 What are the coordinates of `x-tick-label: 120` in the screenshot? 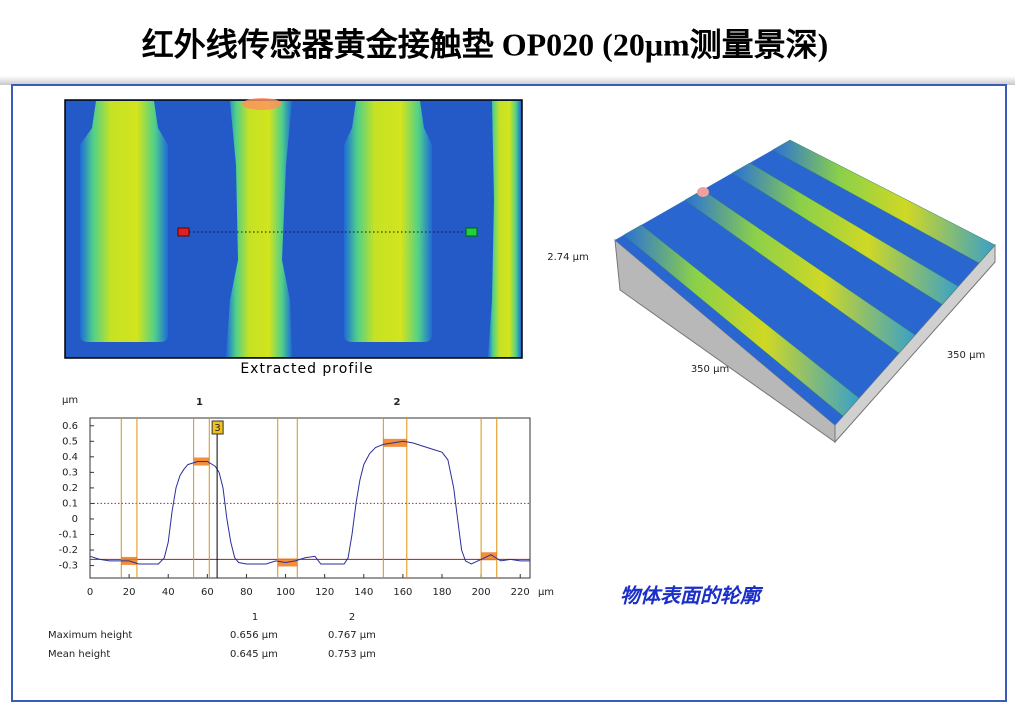 It's located at (324, 592).